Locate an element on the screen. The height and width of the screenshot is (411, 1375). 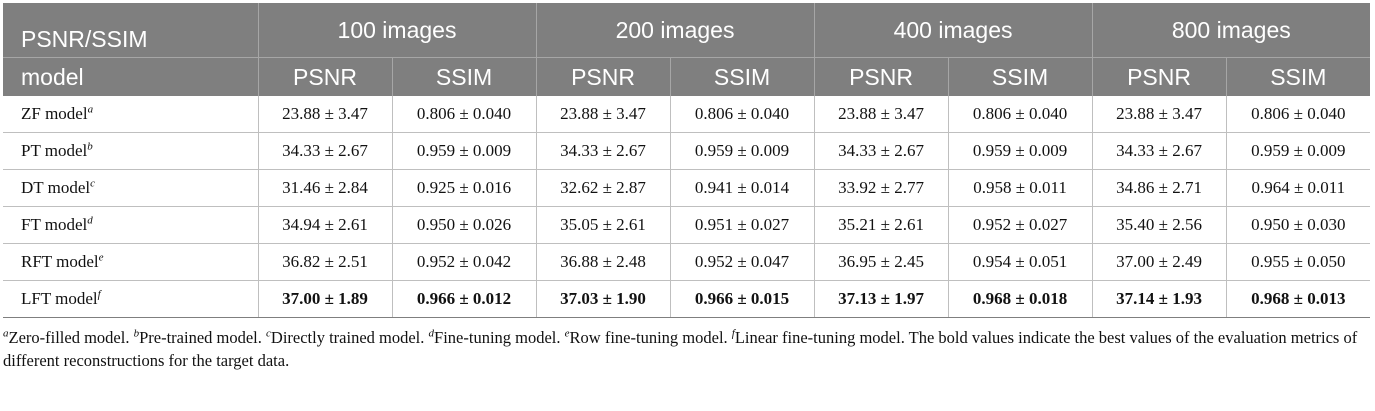
model-name: RFT model is located at coordinates (60, 261).